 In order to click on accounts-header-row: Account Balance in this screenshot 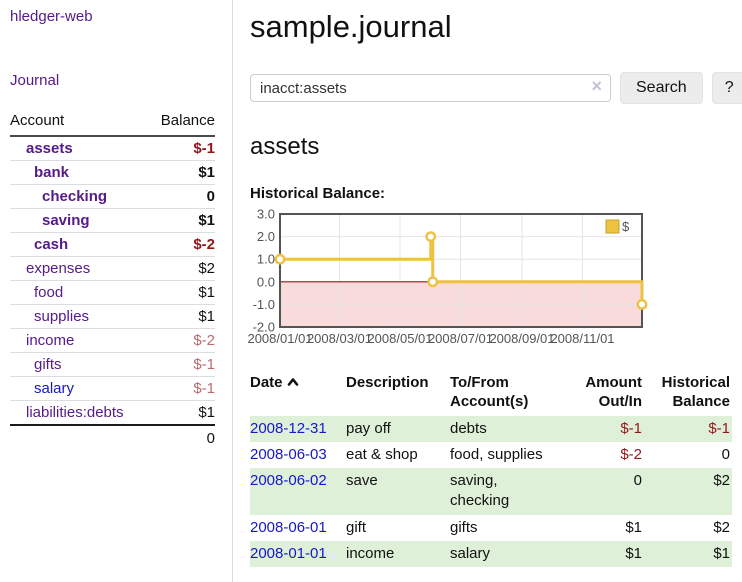, I will do `click(112, 123)`.